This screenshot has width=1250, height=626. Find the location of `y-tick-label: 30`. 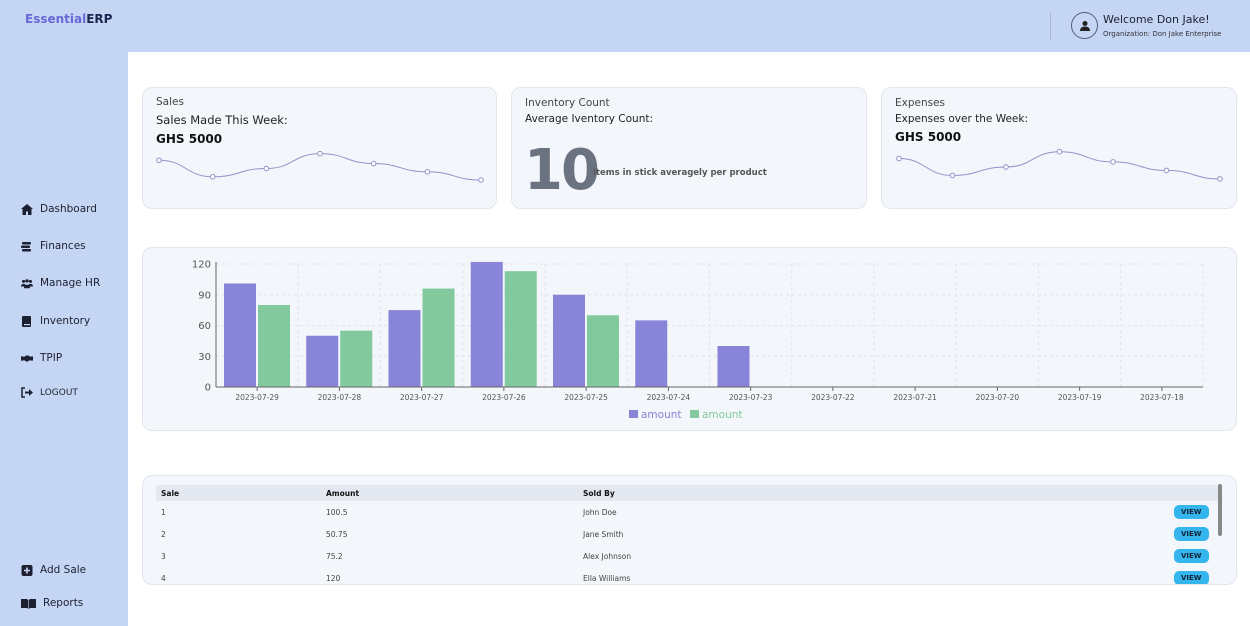

y-tick-label: 30 is located at coordinates (204, 357).